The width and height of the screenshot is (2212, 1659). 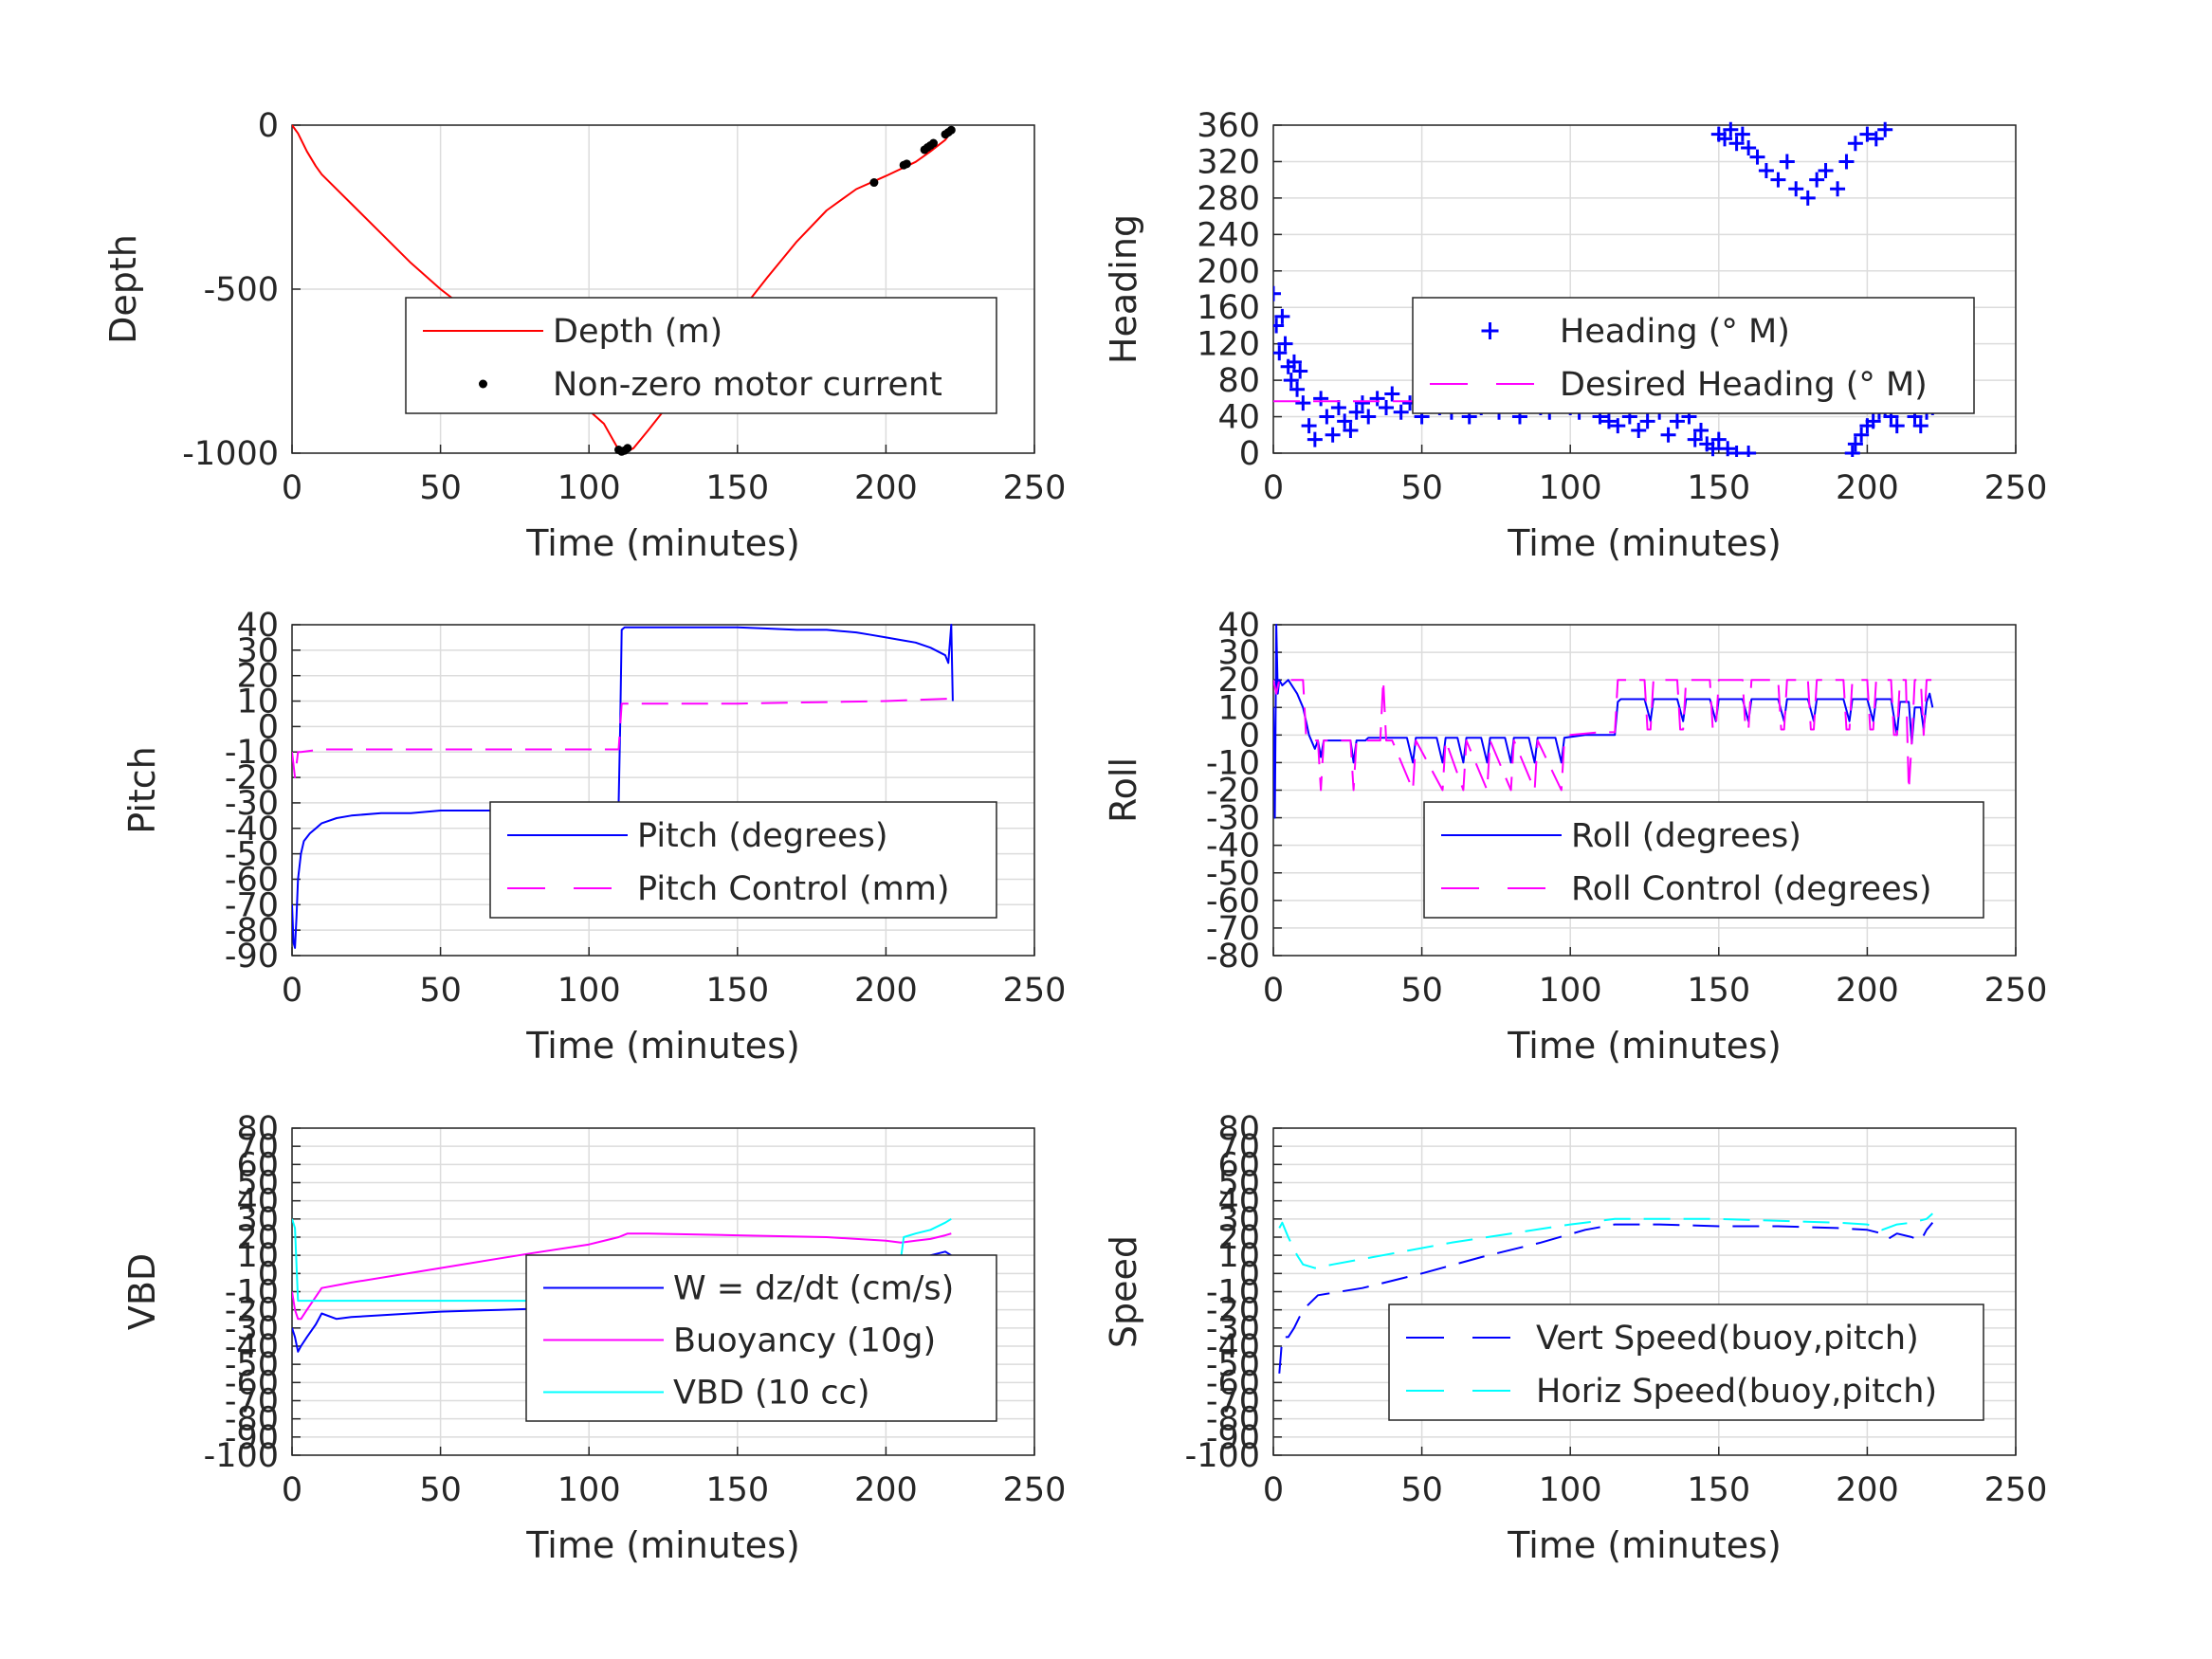 I want to click on y-tick-label: 80, so click(x=257, y=1129).